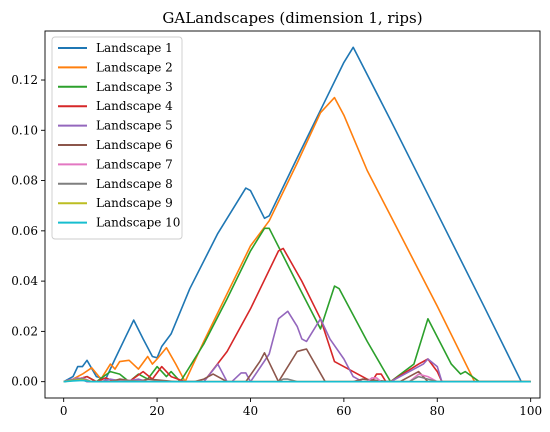 The width and height of the screenshot is (550, 432). I want to click on x-tick-label: 20, so click(156, 411).